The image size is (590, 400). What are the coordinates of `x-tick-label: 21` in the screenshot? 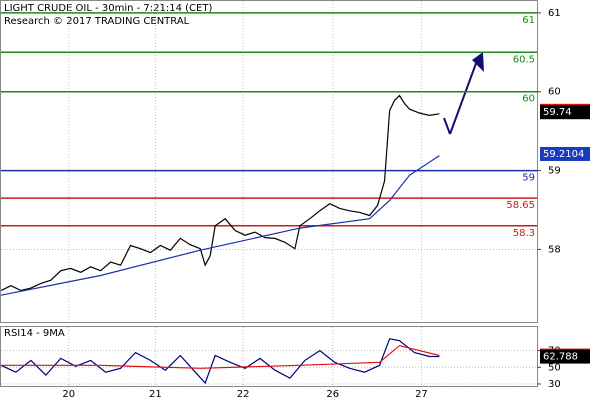 It's located at (155, 394).